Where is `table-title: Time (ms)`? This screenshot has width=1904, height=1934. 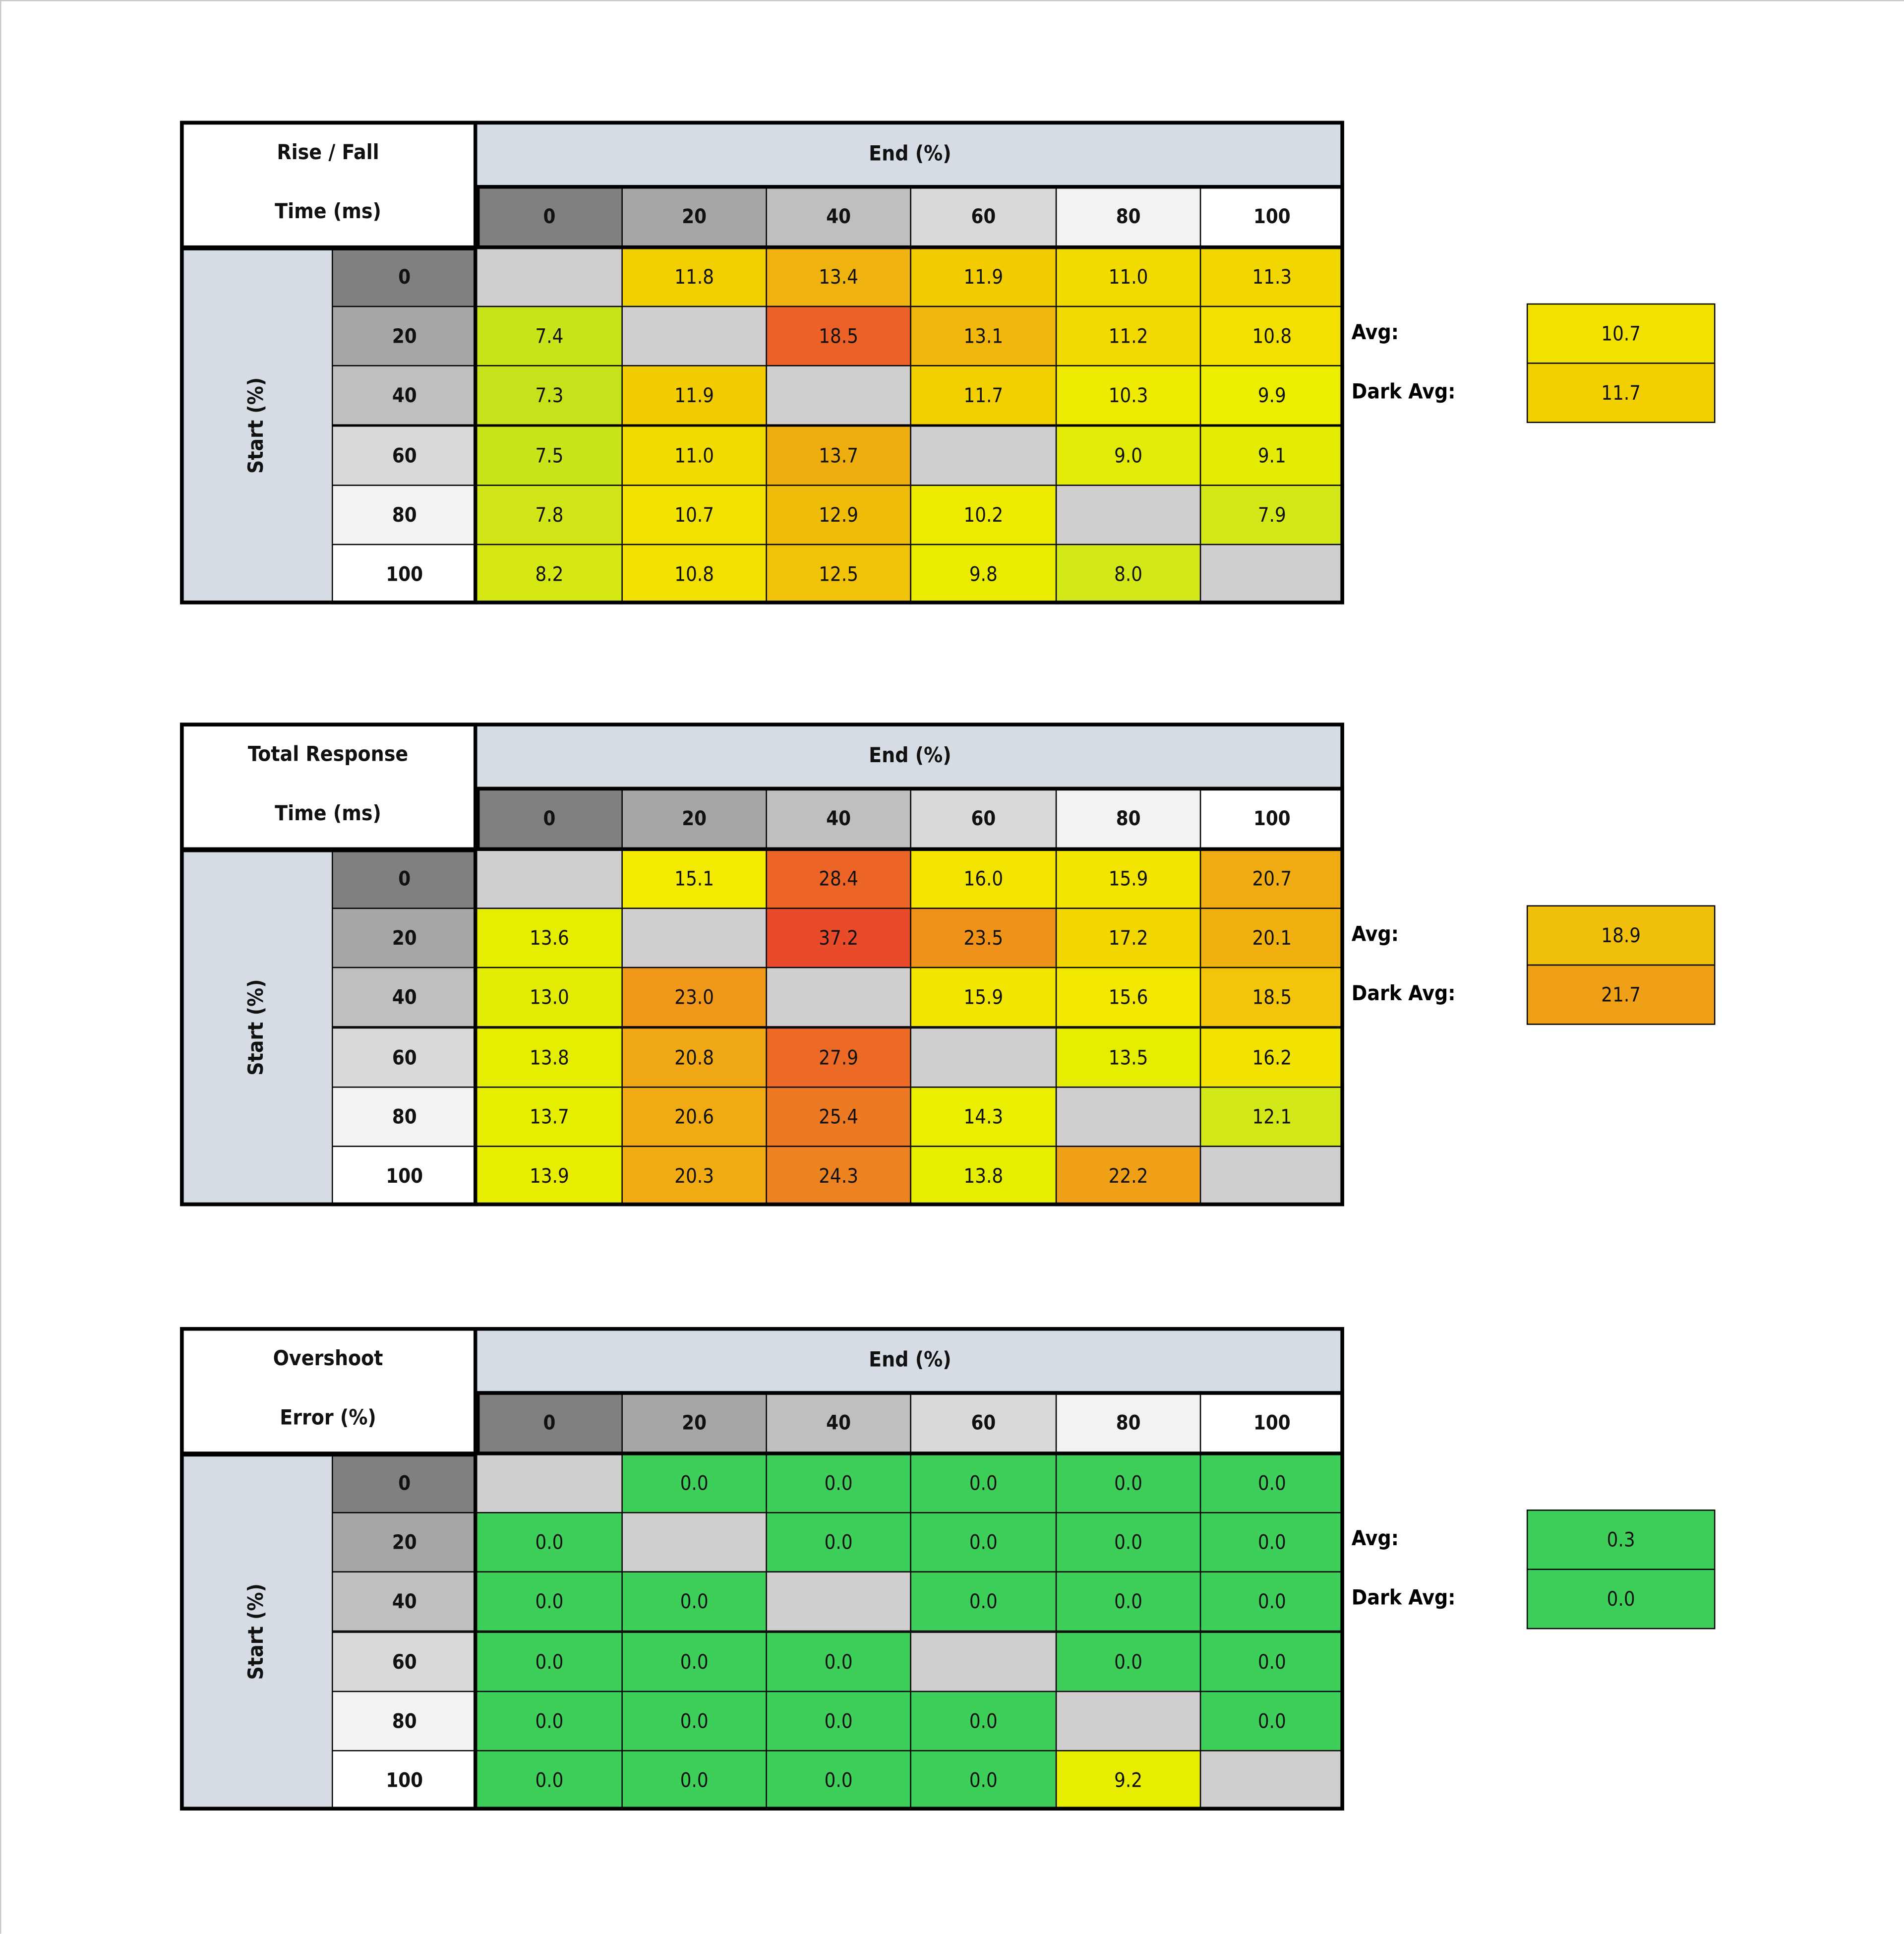 table-title: Time (ms) is located at coordinates (328, 814).